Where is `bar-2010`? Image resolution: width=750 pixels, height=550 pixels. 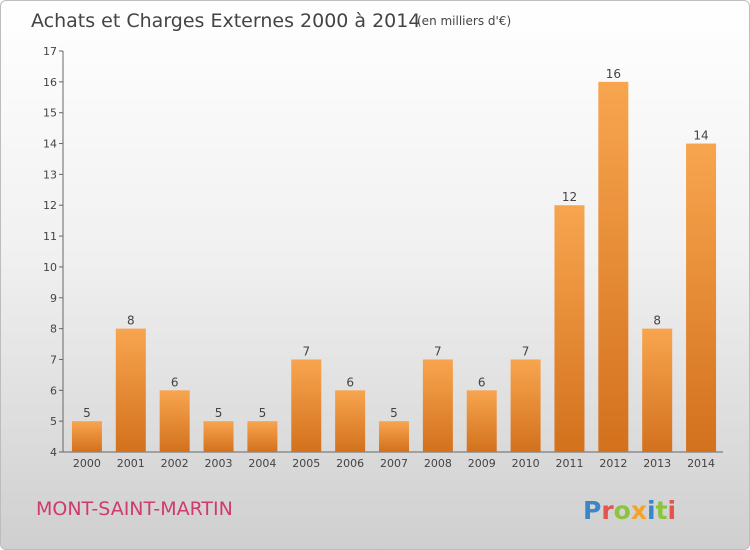
bar-2010 is located at coordinates (525, 405).